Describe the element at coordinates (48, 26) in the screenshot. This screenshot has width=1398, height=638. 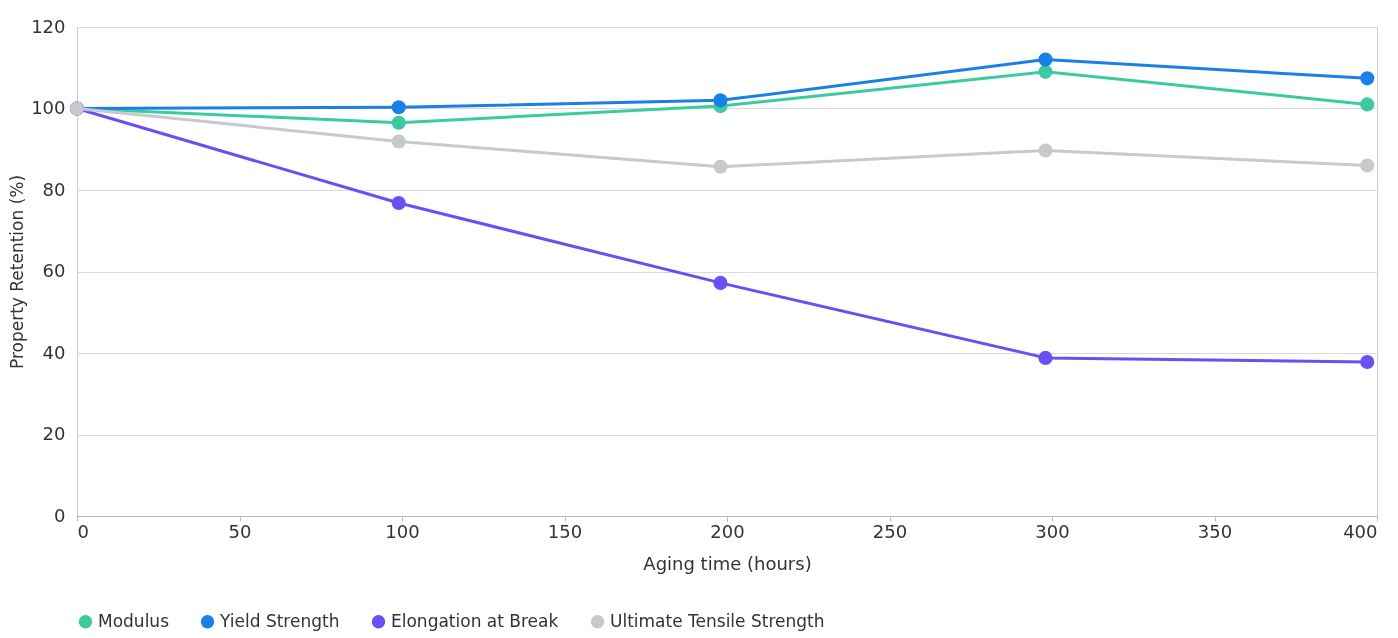
I see `y-tick-label: 120` at that location.